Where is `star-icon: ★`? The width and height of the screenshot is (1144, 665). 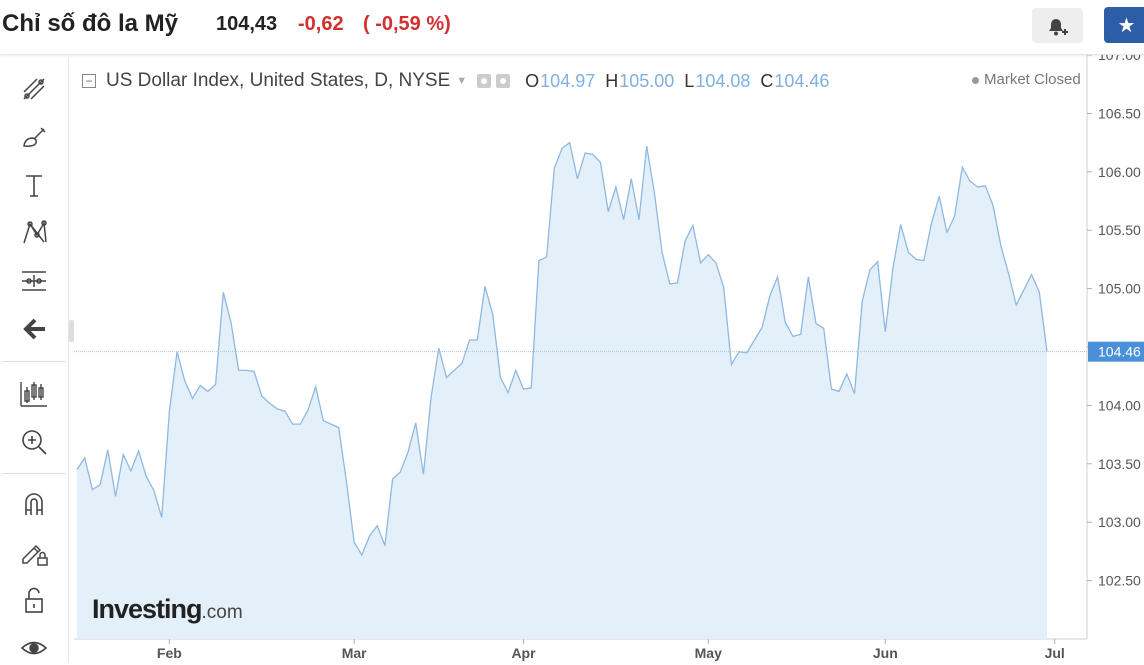 star-icon: ★ is located at coordinates (1126, 25).